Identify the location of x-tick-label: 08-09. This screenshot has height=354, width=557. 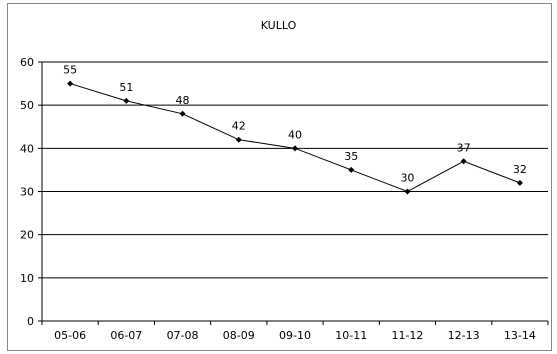
(239, 335).